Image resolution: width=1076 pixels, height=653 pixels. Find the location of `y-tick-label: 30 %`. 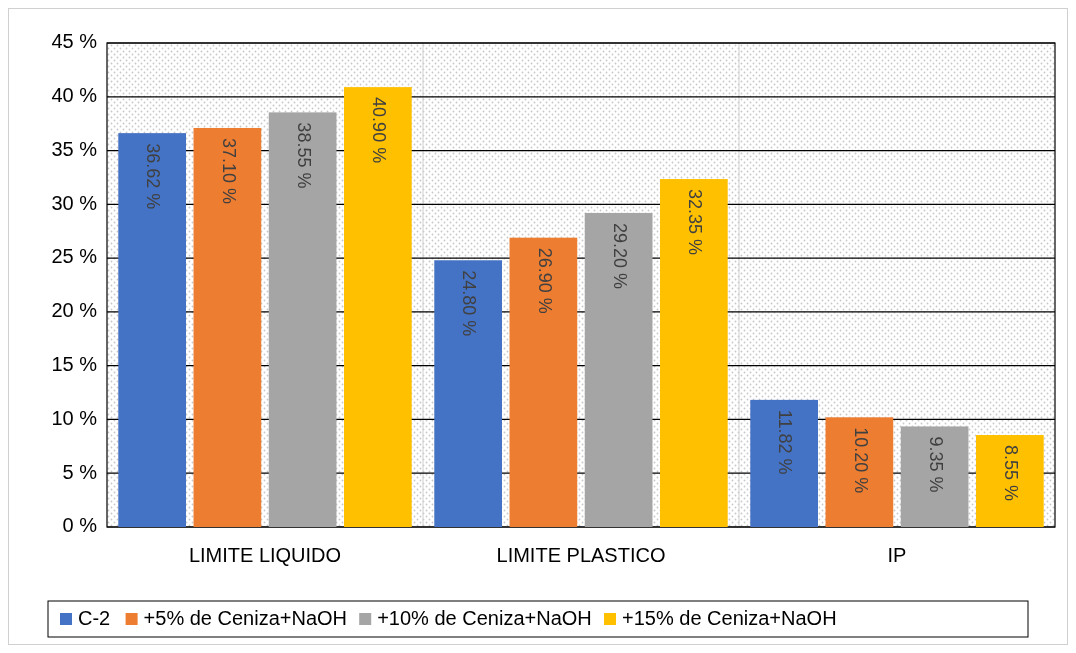

y-tick-label: 30 % is located at coordinates (74, 202).